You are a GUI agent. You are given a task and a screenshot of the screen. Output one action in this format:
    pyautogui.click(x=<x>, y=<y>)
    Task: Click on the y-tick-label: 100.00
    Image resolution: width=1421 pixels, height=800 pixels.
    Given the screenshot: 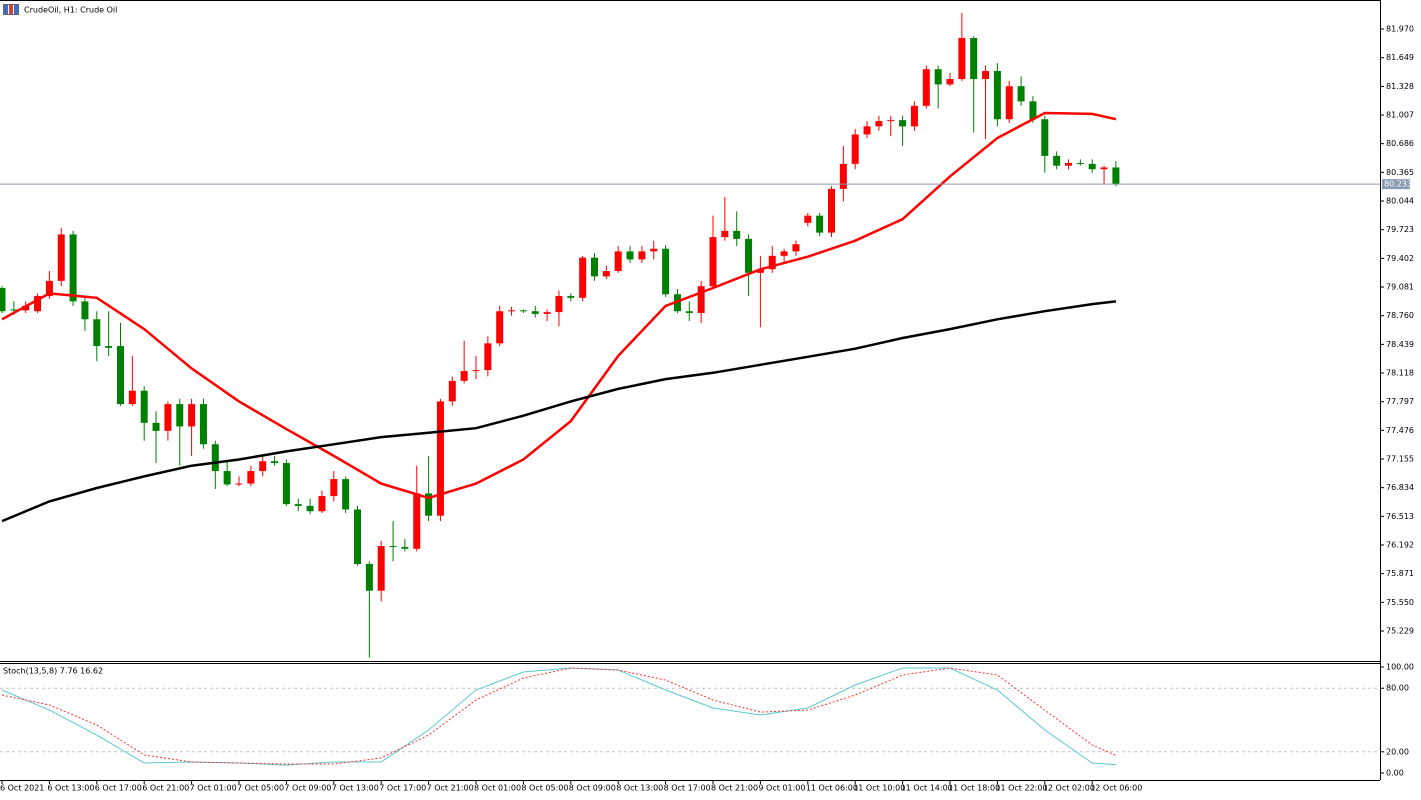 What is the action you would take?
    pyautogui.click(x=1400, y=667)
    